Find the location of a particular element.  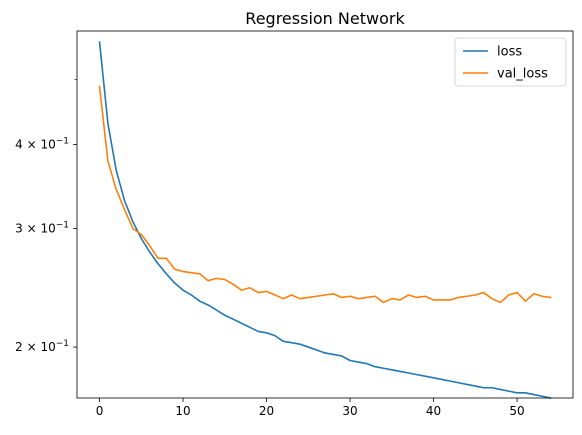

x-tick-label: 20 is located at coordinates (266, 411).